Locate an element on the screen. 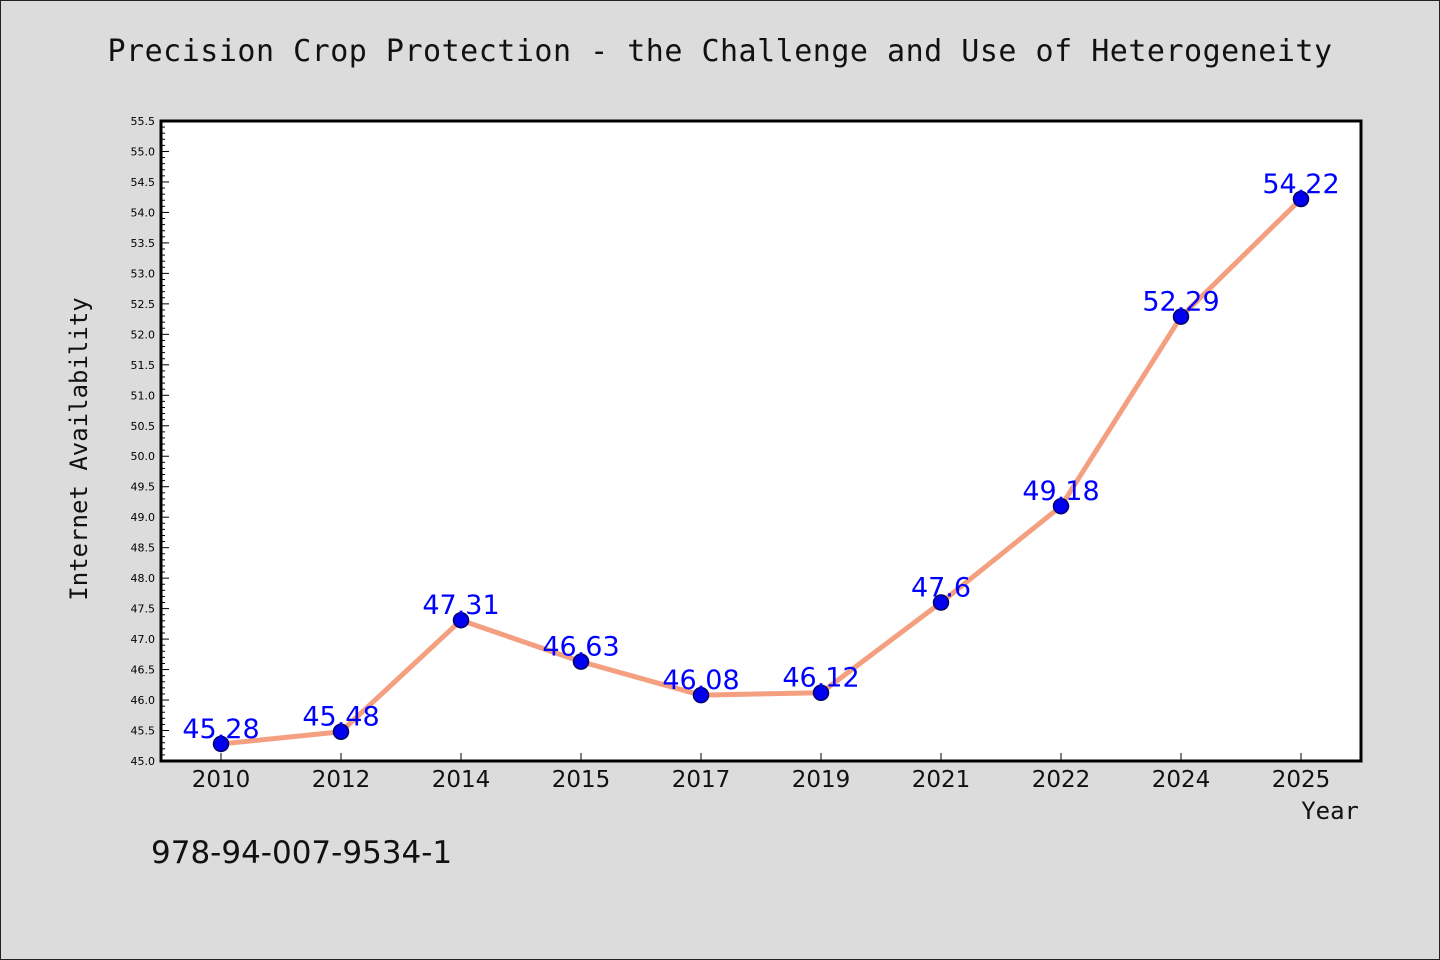 The image size is (1440, 960). x-tick-label: 2015 is located at coordinates (581, 780).